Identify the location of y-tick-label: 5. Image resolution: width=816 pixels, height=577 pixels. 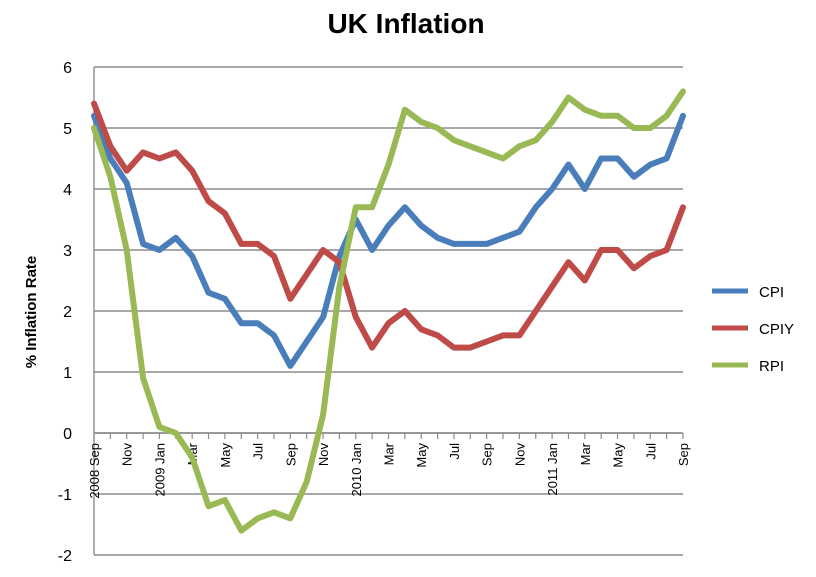
(67, 129).